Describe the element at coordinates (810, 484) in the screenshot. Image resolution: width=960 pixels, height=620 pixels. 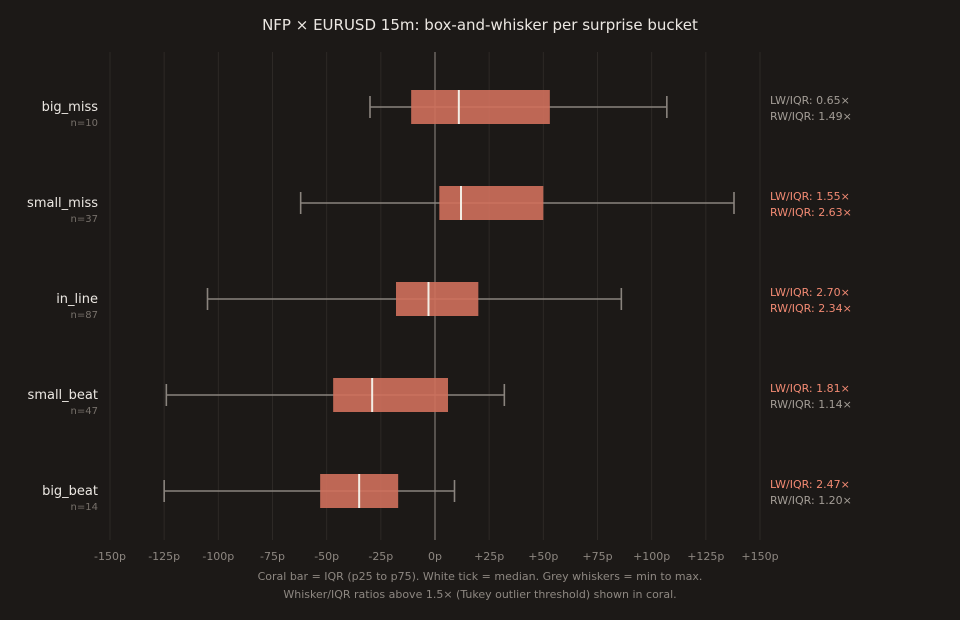
I see `lw-iqr-ratio: LW/IQR: 2.47×` at that location.